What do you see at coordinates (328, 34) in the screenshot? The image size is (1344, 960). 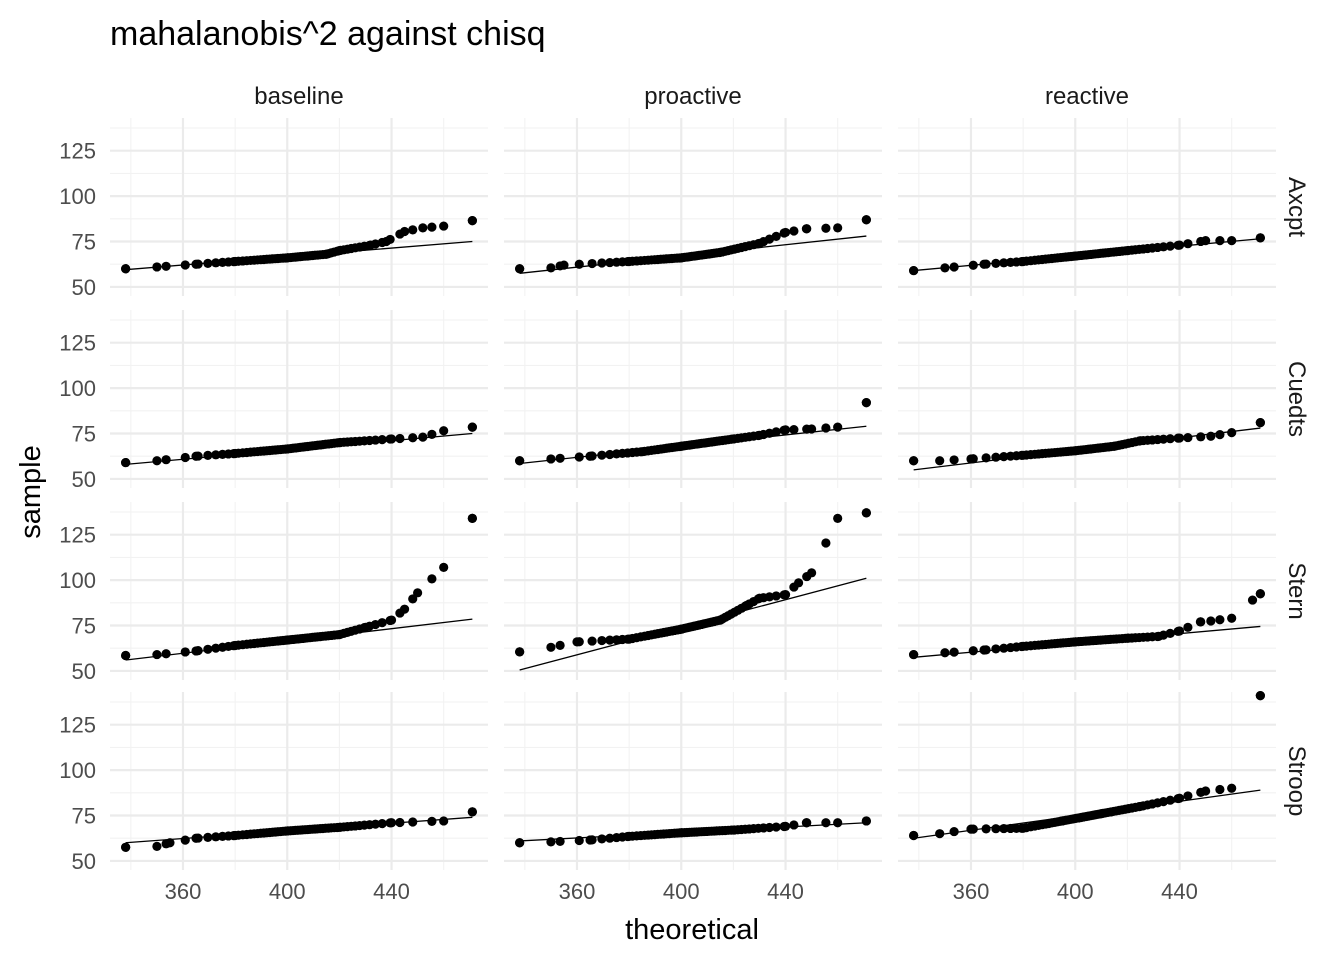 I see `chart-title: mahalanobis^2 against chisq` at bounding box center [328, 34].